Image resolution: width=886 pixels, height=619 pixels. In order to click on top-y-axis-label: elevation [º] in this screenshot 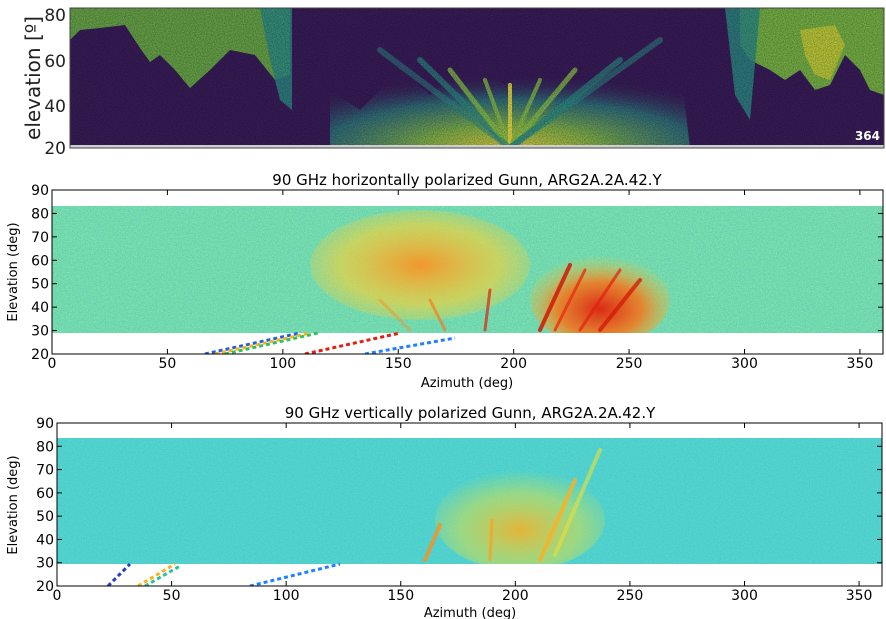, I will do `click(33, 78)`.